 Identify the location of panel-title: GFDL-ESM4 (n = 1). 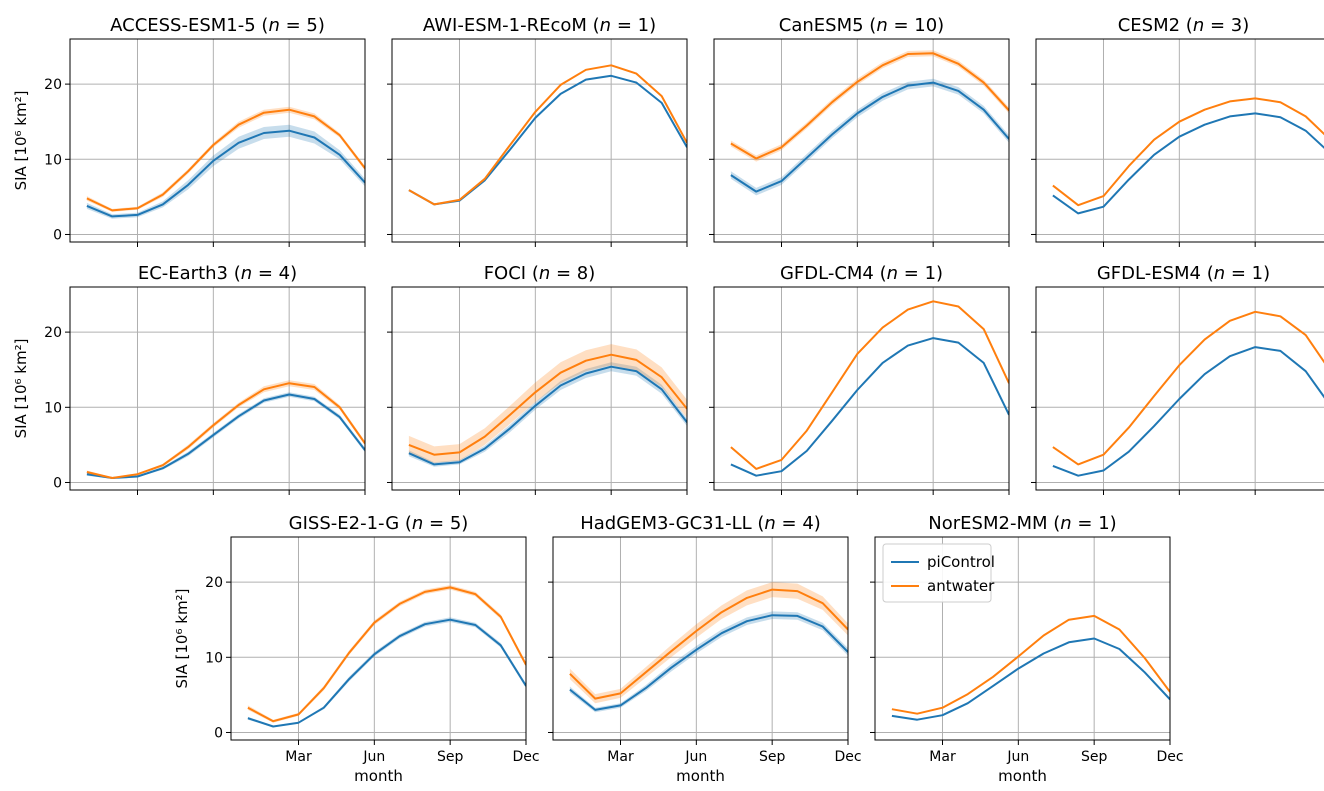
(1183, 273).